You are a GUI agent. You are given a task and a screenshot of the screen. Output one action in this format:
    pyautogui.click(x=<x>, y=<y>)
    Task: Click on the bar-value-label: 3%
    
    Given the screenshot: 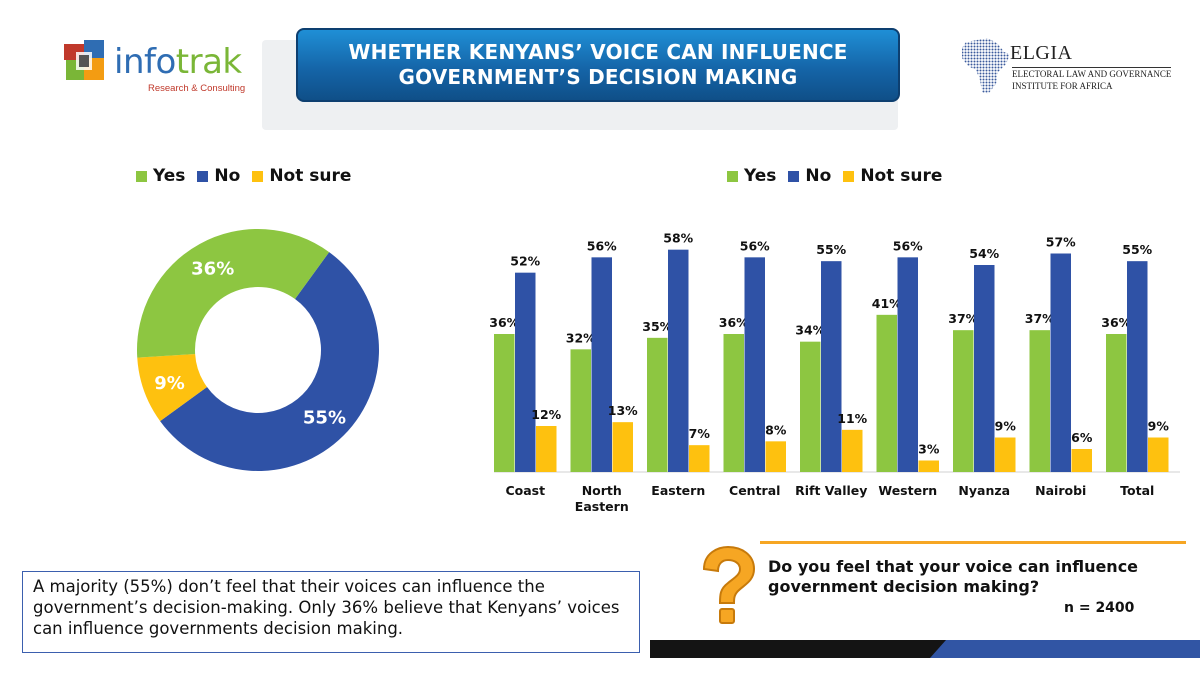 What is the action you would take?
    pyautogui.click(x=929, y=449)
    